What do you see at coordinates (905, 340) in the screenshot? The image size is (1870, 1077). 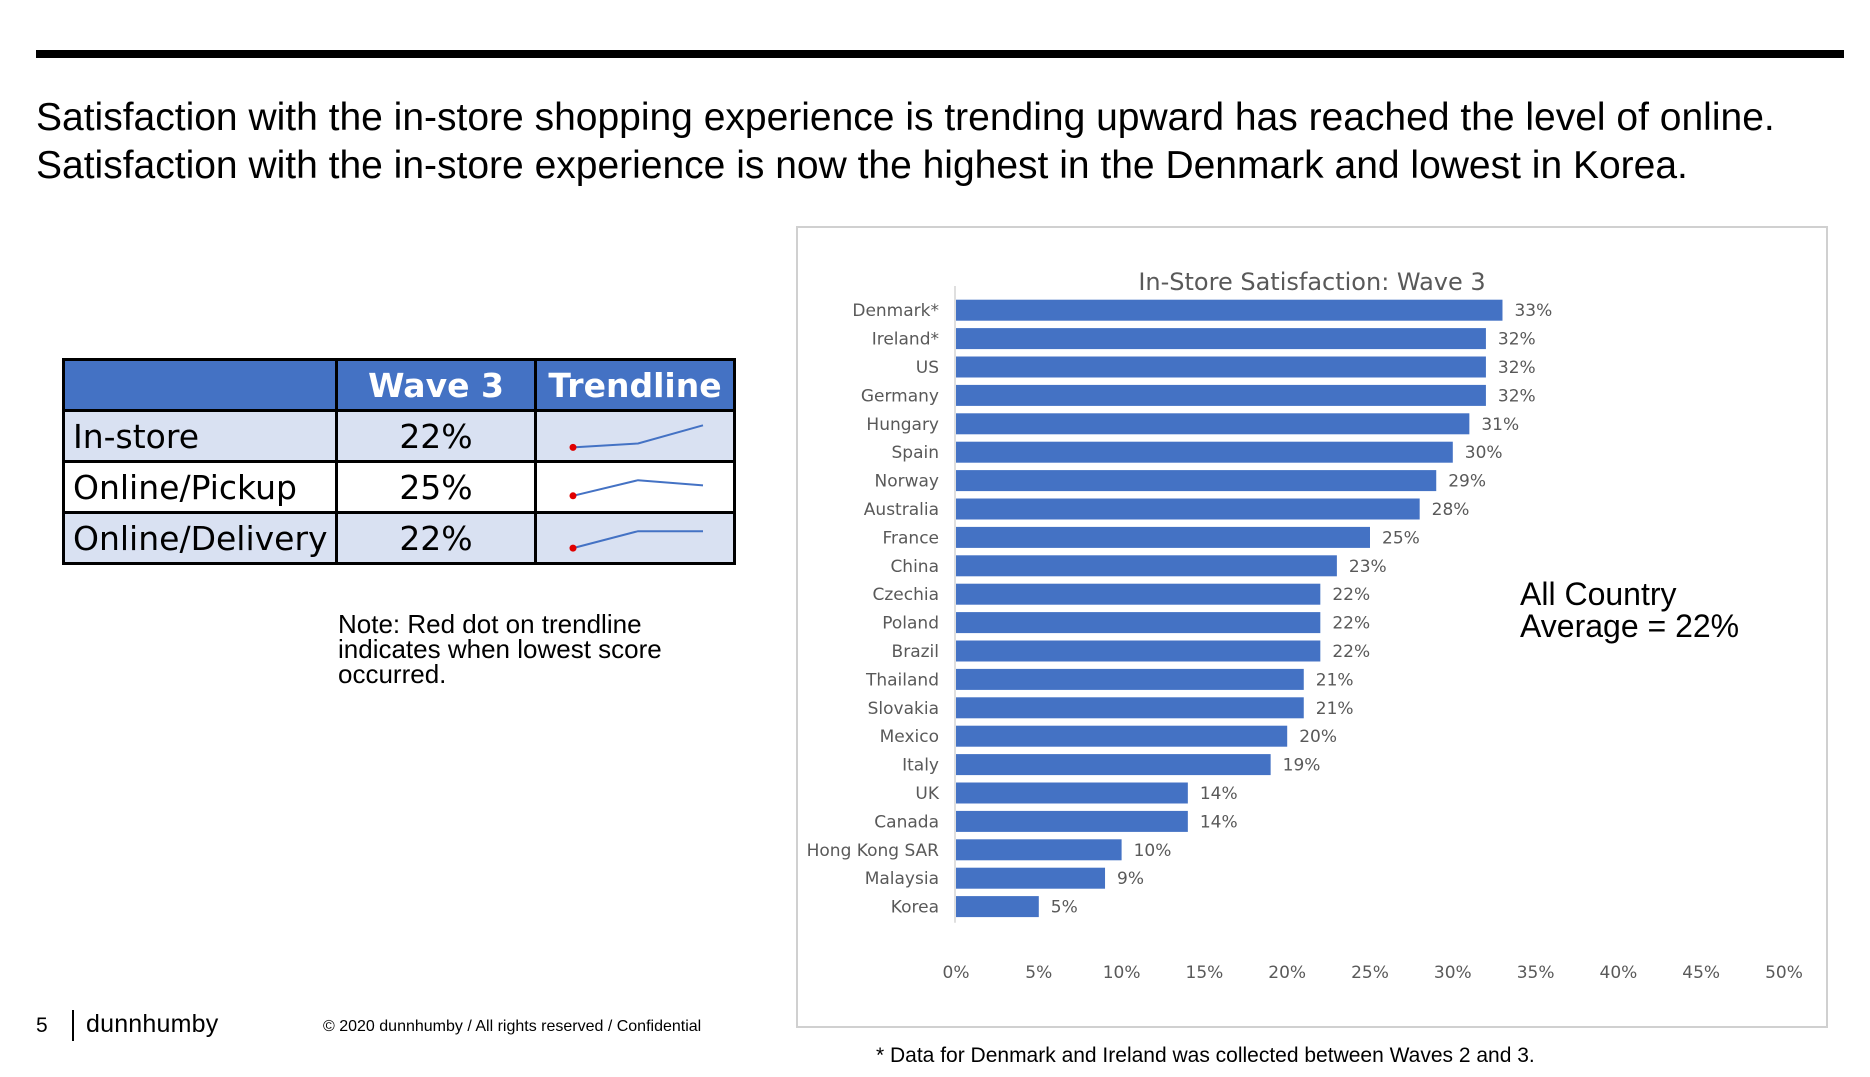 I see `category-label: Ireland*` at bounding box center [905, 340].